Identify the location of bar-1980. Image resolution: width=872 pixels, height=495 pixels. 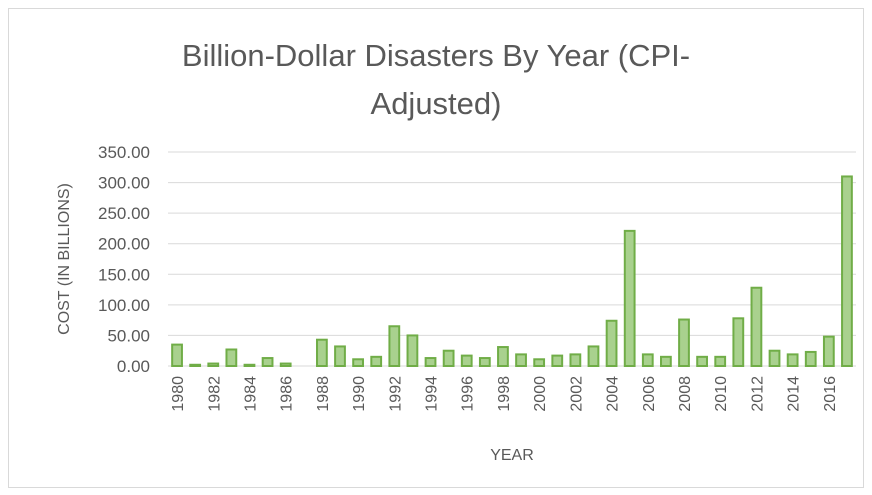
(177, 355).